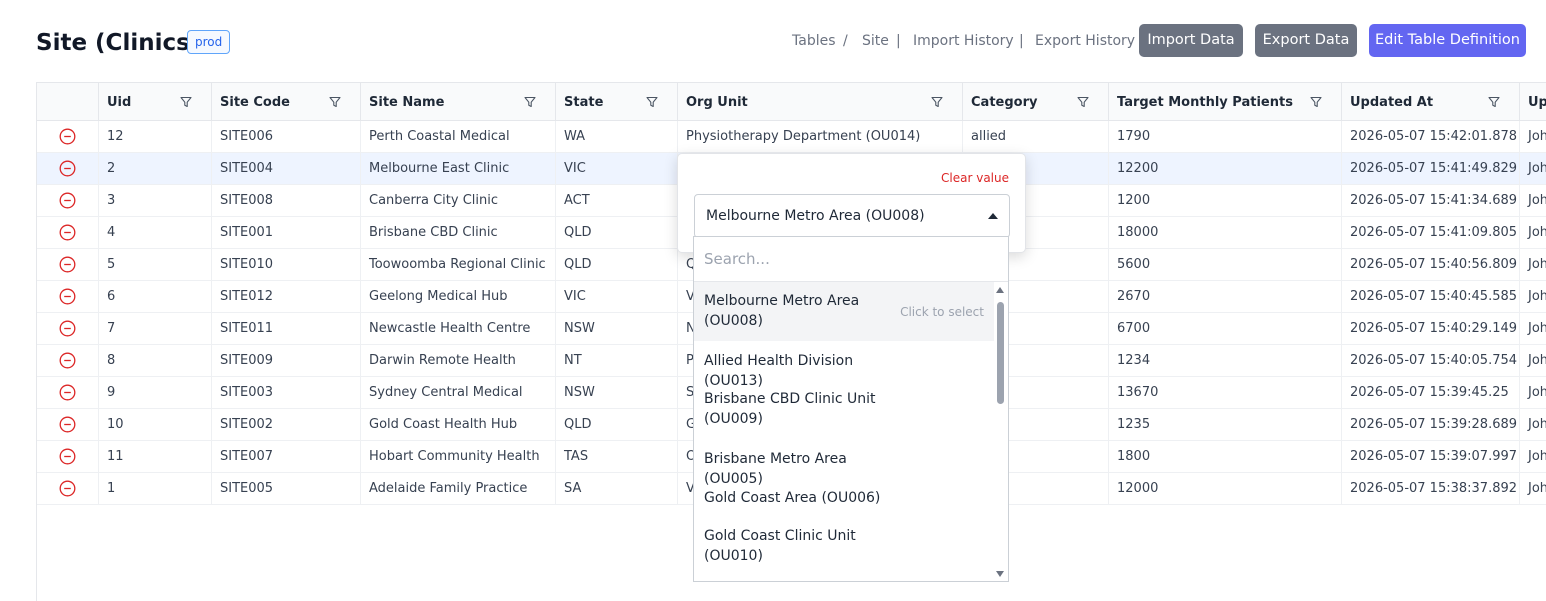 Image resolution: width=1546 pixels, height=601 pixels. Describe the element at coordinates (1224, 168) in the screenshot. I see `cell-target-monthly-patients: 12200` at that location.